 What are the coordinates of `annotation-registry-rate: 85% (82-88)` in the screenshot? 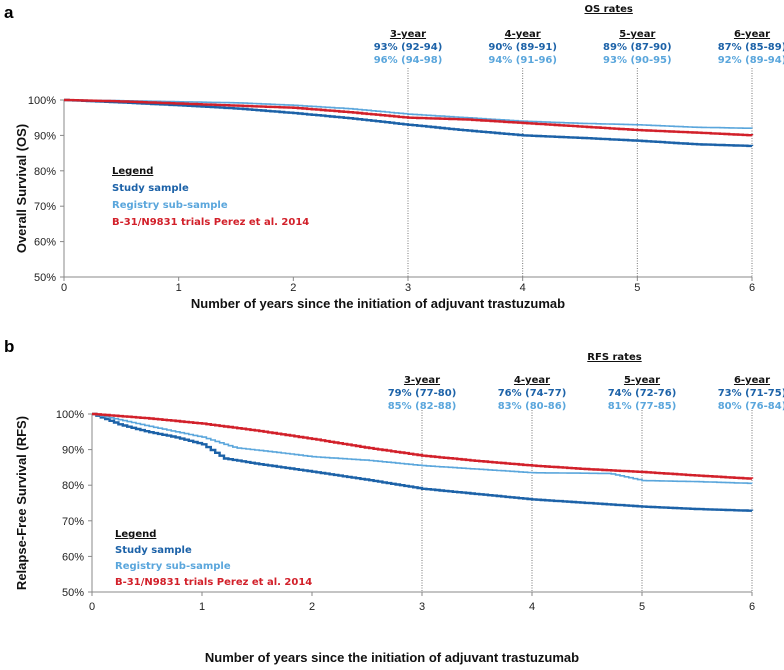 It's located at (422, 406).